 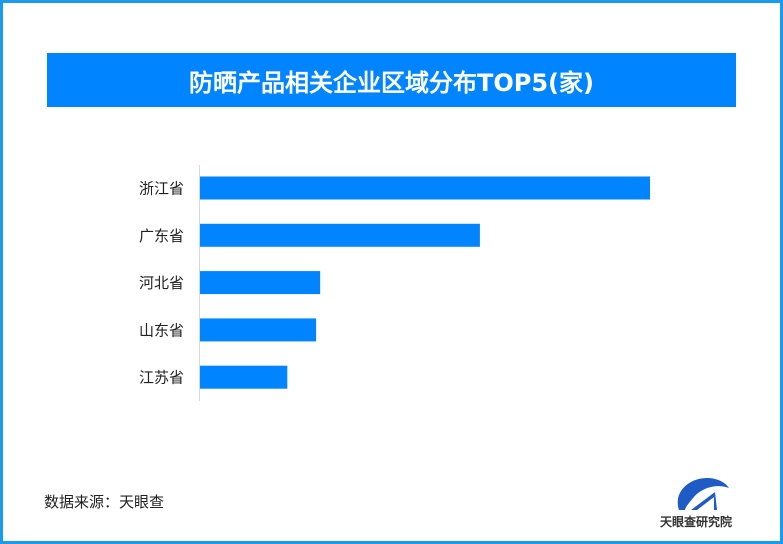 I want to click on logo-text: 天眼查研究院, so click(x=696, y=522).